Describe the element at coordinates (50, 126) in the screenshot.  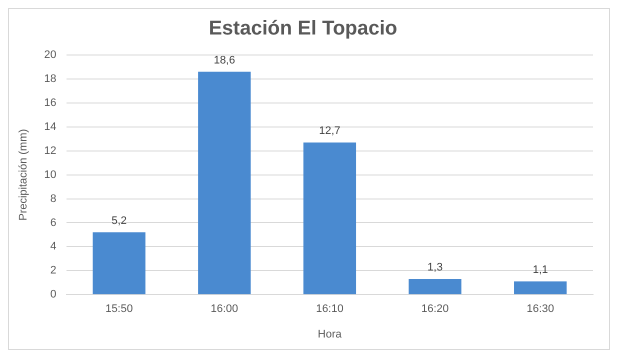
I see `y-tick-label: 14` at that location.